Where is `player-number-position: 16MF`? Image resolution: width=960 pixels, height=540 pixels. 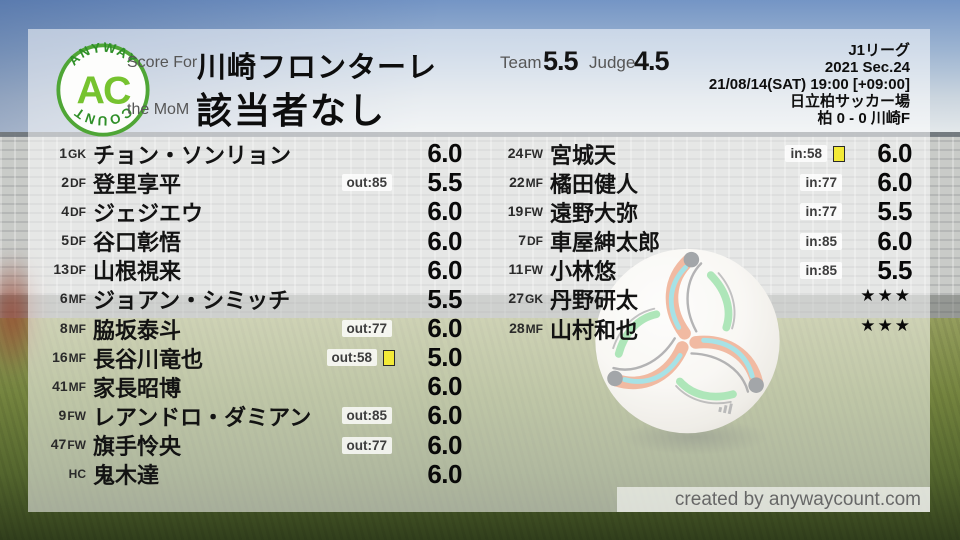
player-number-position: 16MF is located at coordinates (63, 358).